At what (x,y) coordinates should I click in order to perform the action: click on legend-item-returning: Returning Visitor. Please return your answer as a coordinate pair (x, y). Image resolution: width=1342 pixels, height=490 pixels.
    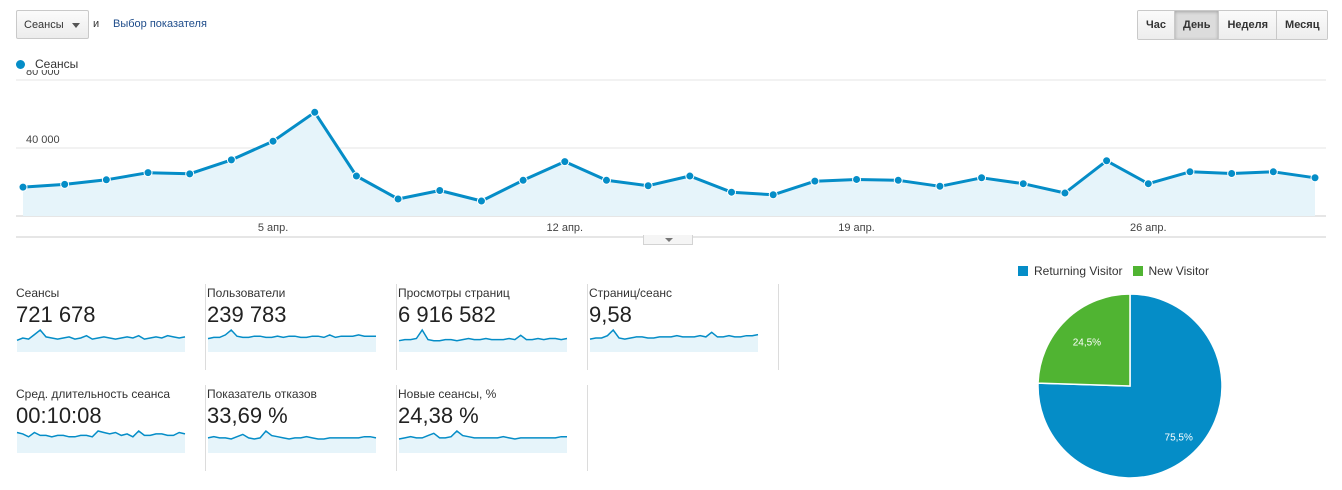
    Looking at the image, I should click on (1070, 271).